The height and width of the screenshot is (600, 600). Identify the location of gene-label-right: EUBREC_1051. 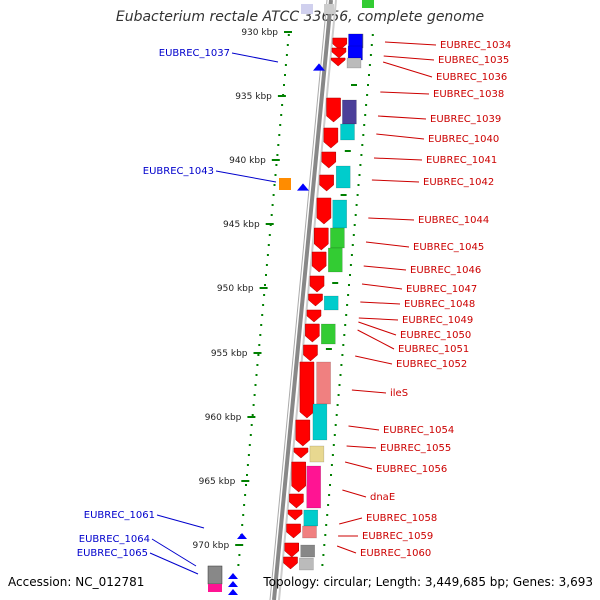
(433, 349).